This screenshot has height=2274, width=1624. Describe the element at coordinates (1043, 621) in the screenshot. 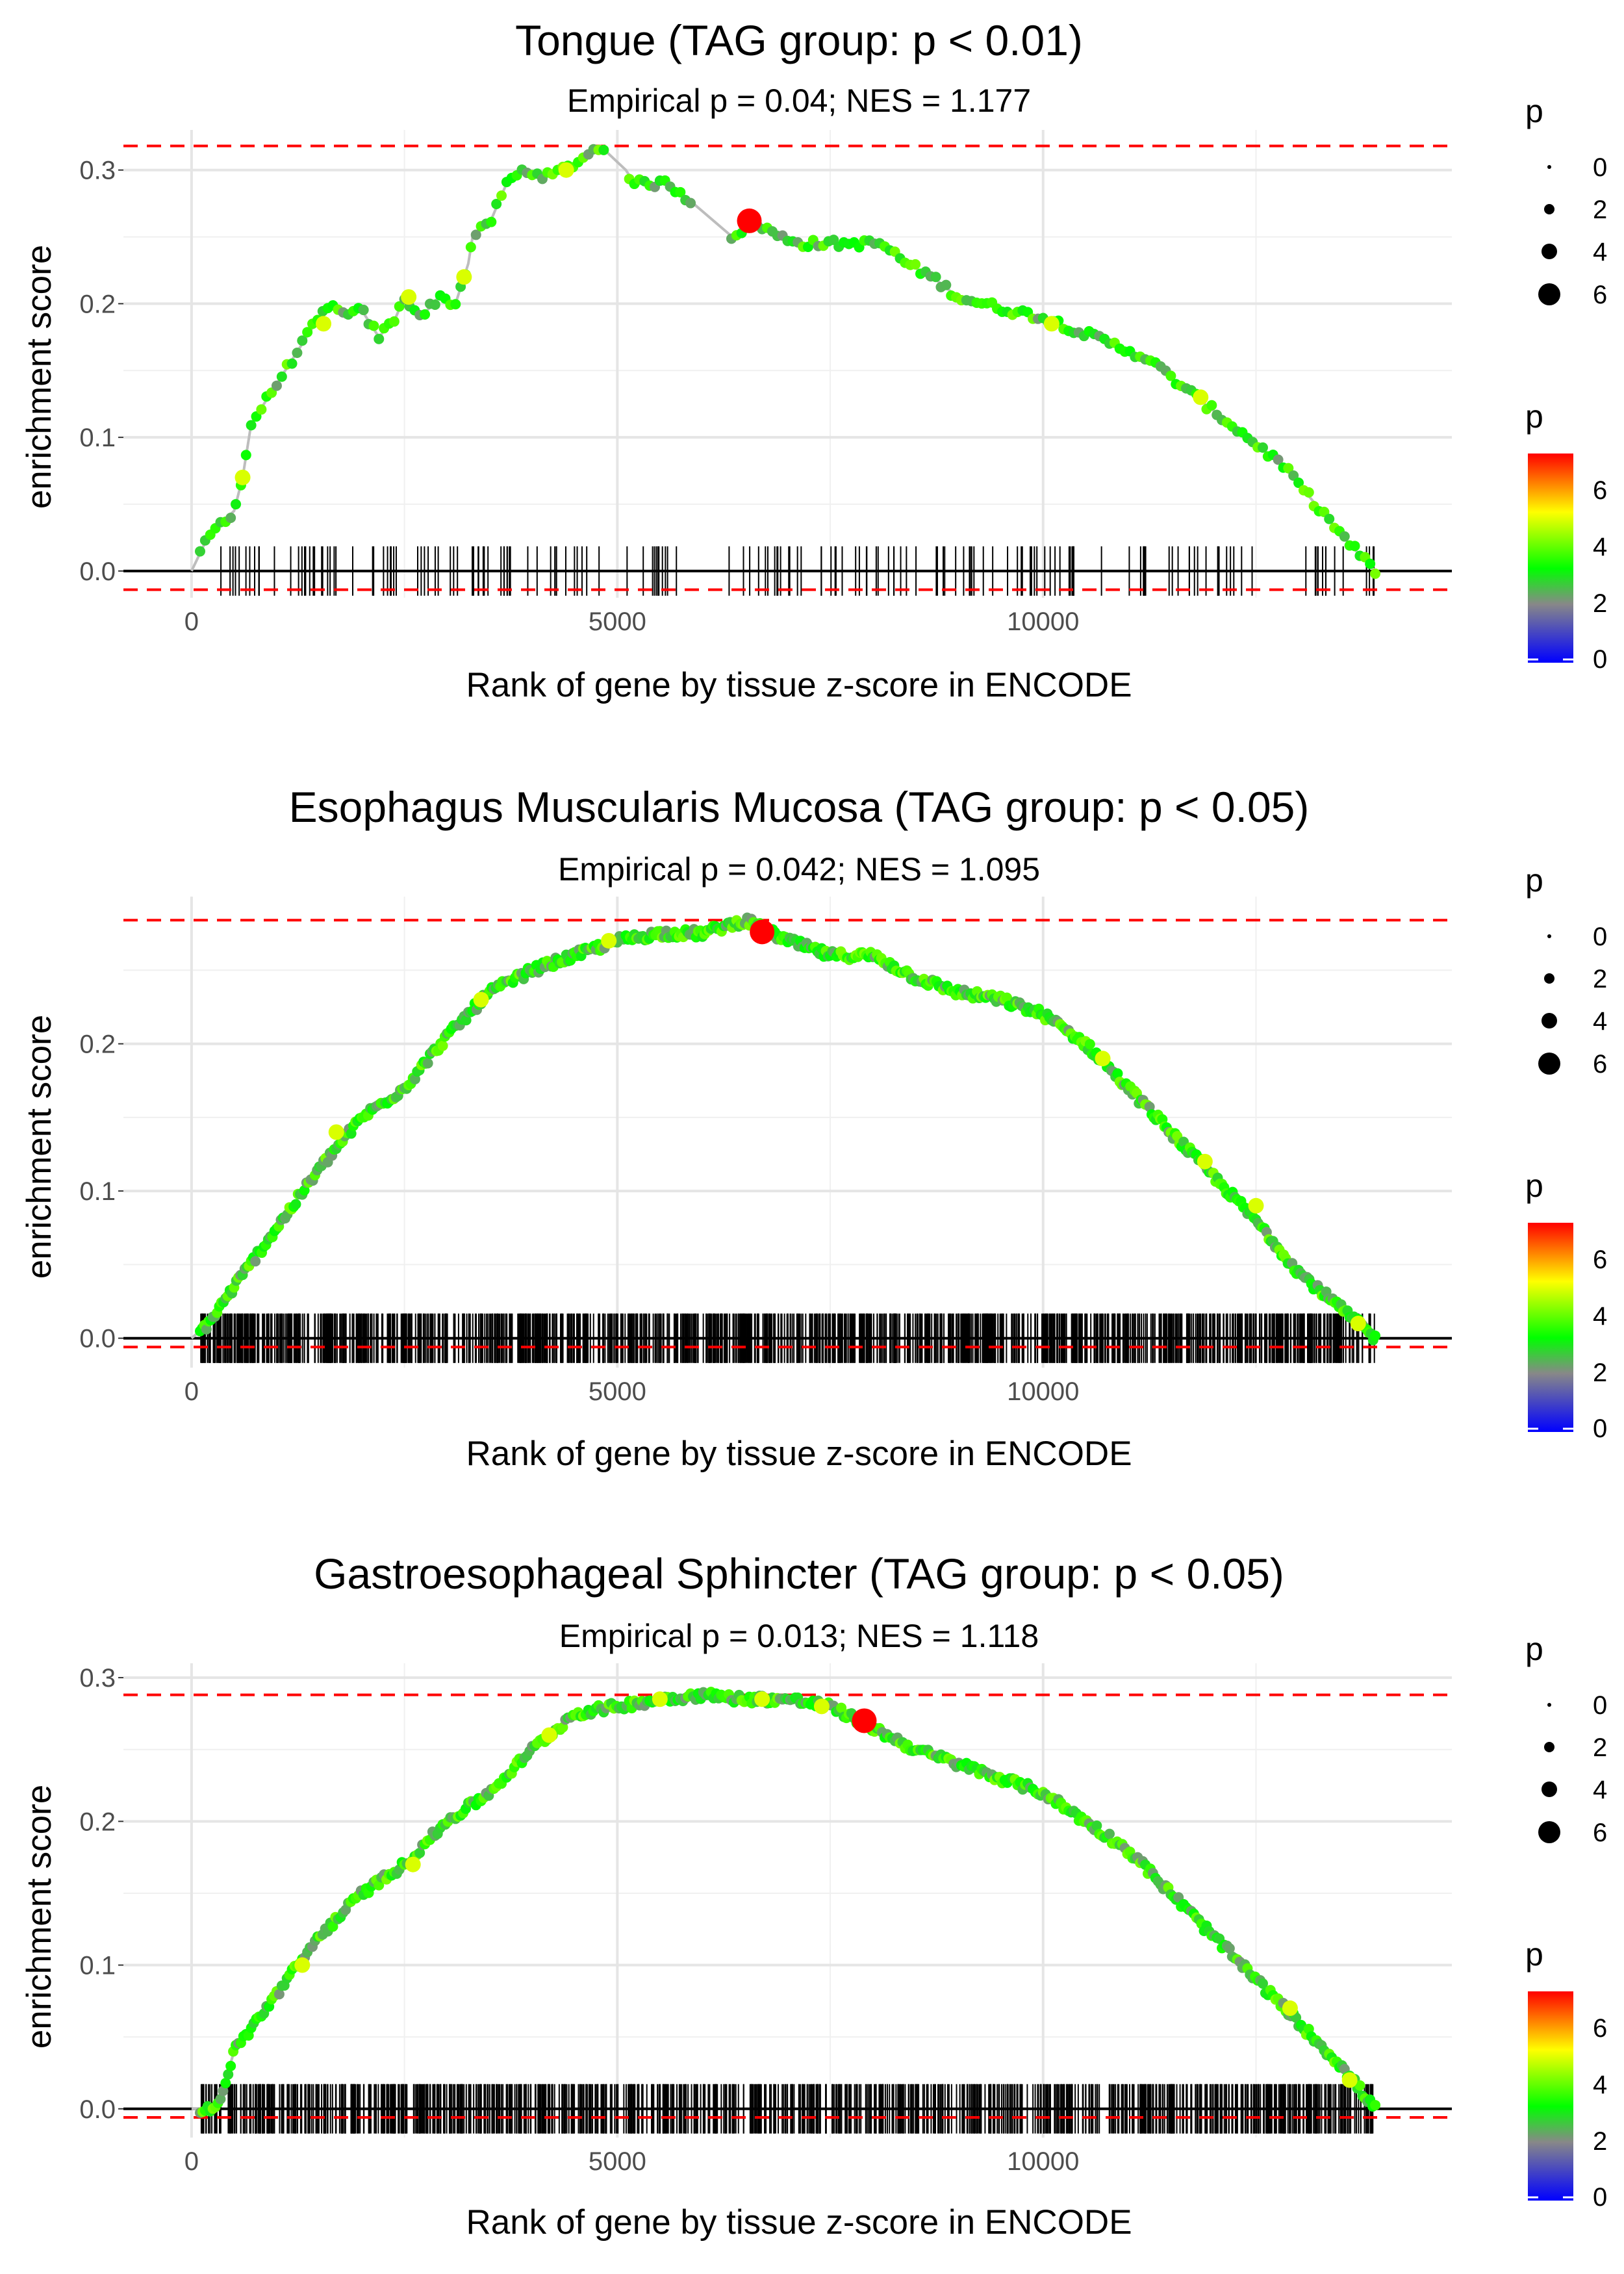

I see `x-tick-label: 10000` at that location.